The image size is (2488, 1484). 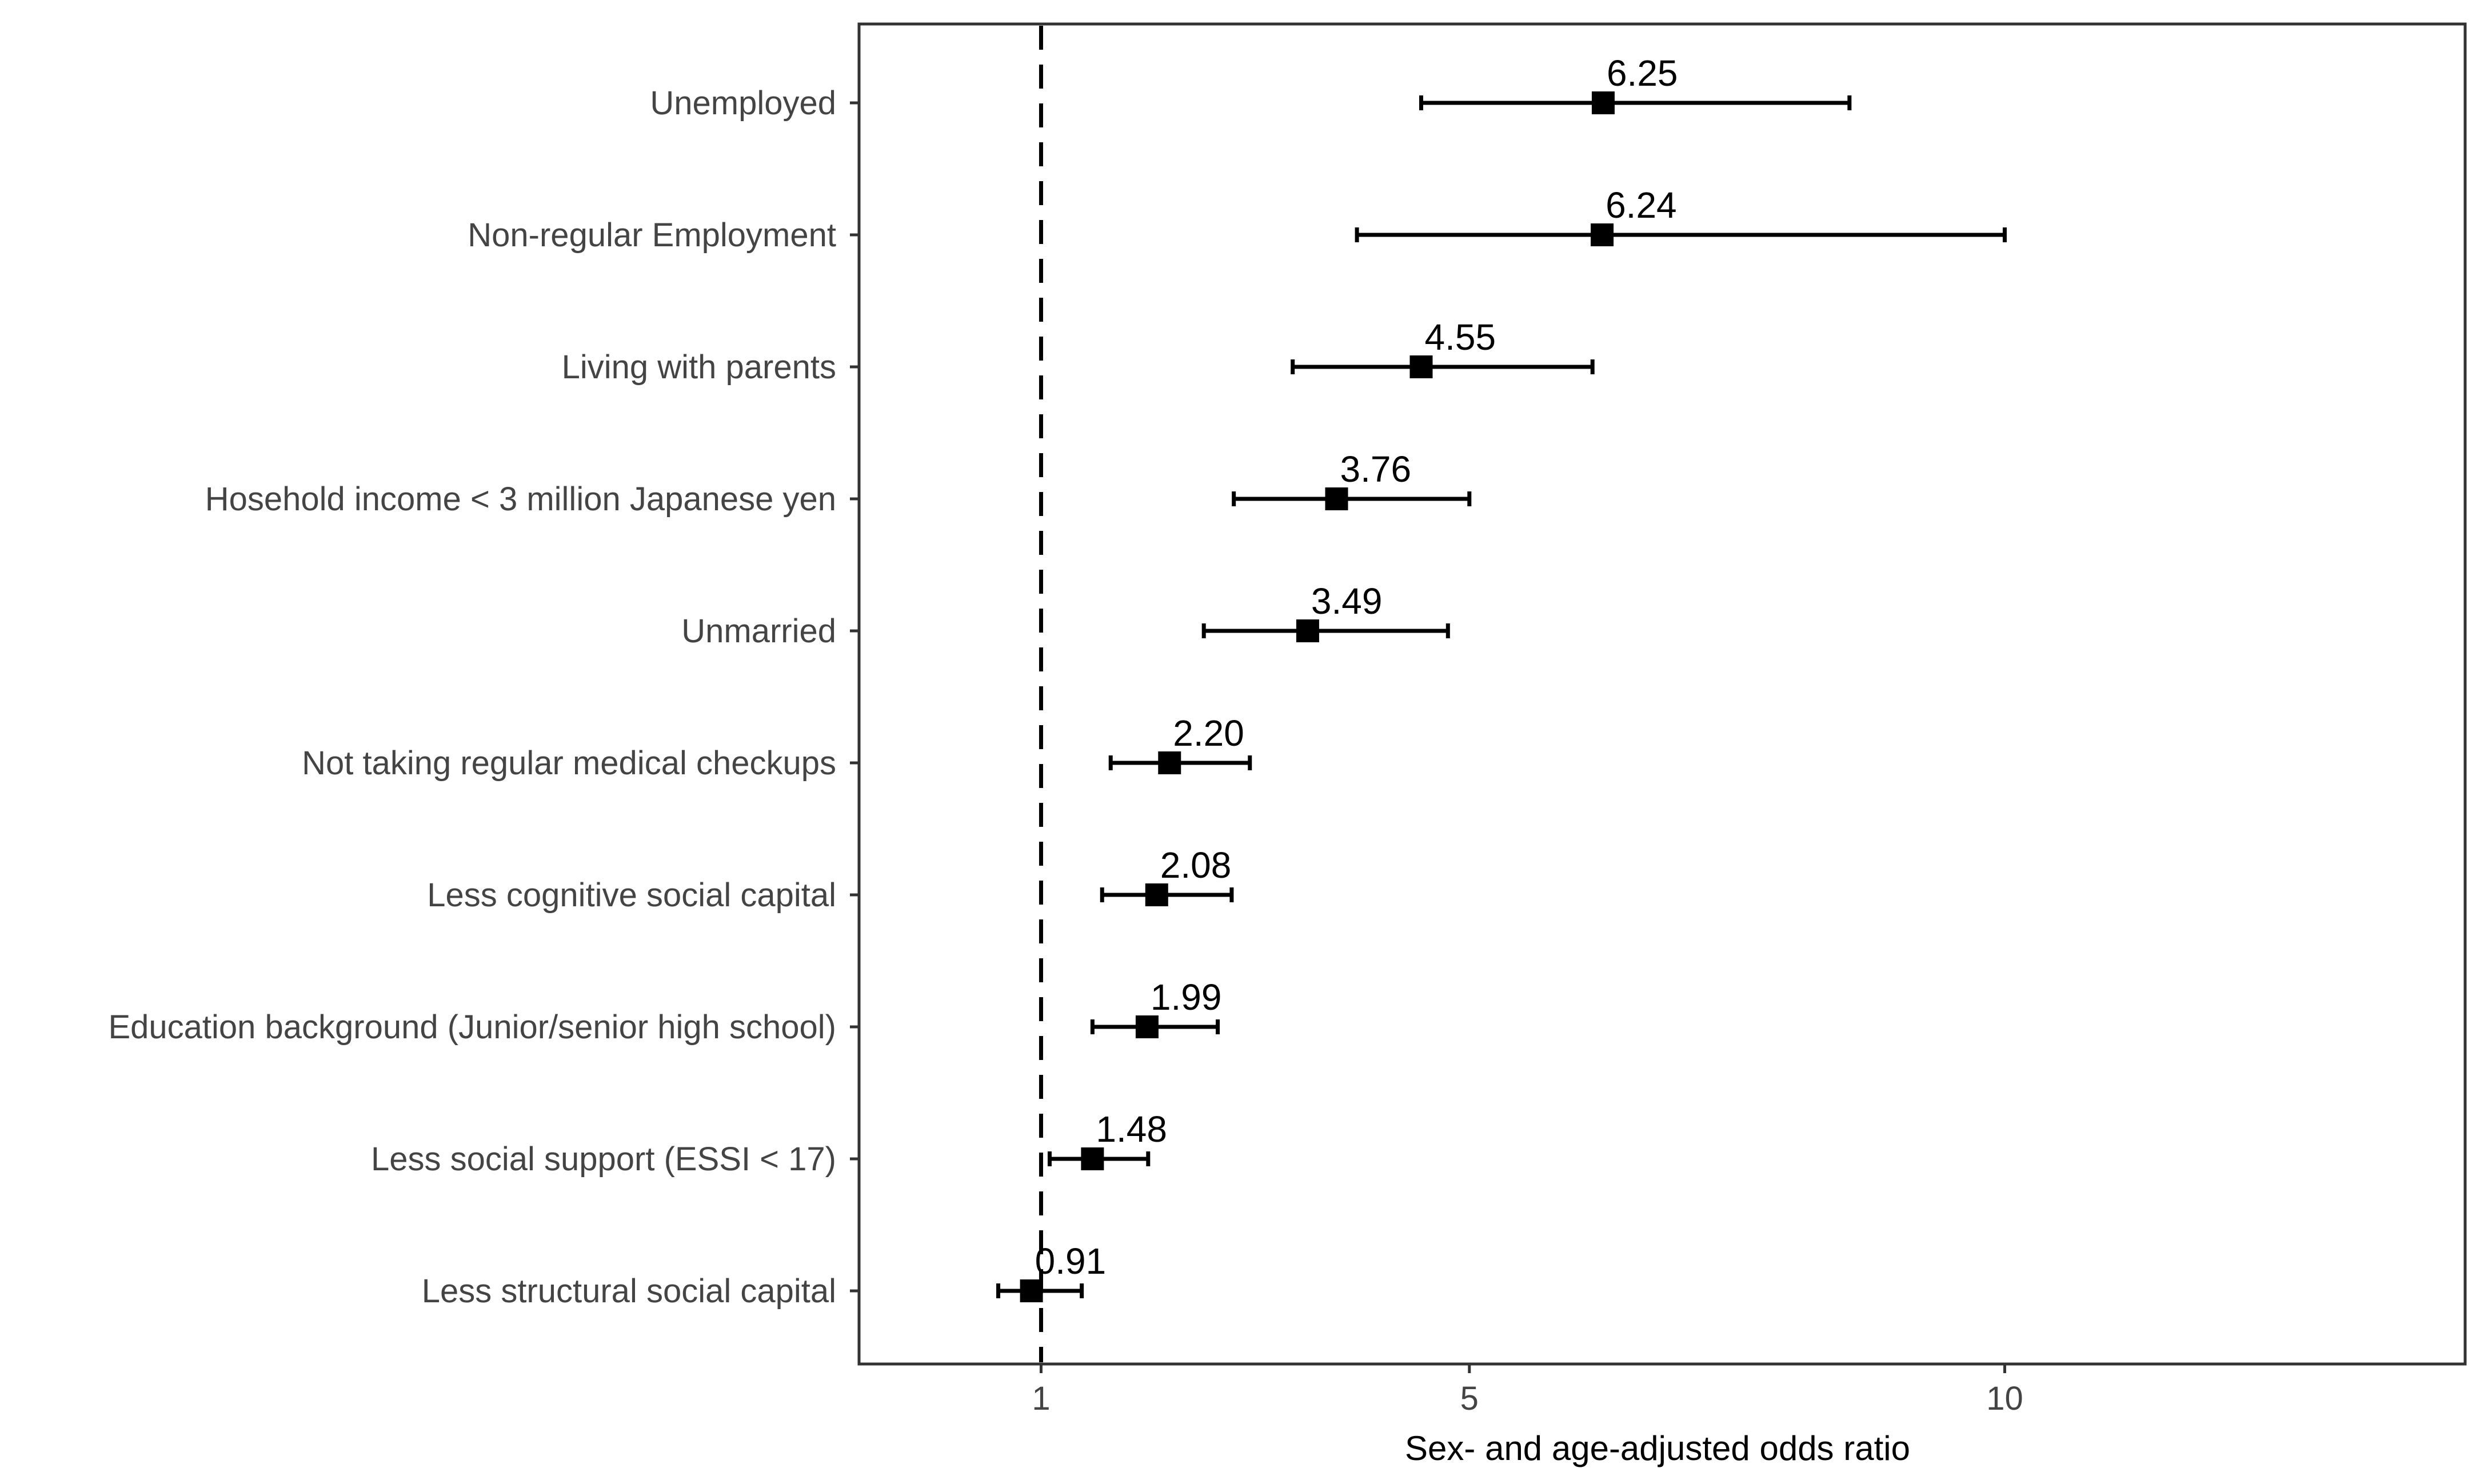 I want to click on y-category-label: Less structural social capital, so click(x=629, y=1291).